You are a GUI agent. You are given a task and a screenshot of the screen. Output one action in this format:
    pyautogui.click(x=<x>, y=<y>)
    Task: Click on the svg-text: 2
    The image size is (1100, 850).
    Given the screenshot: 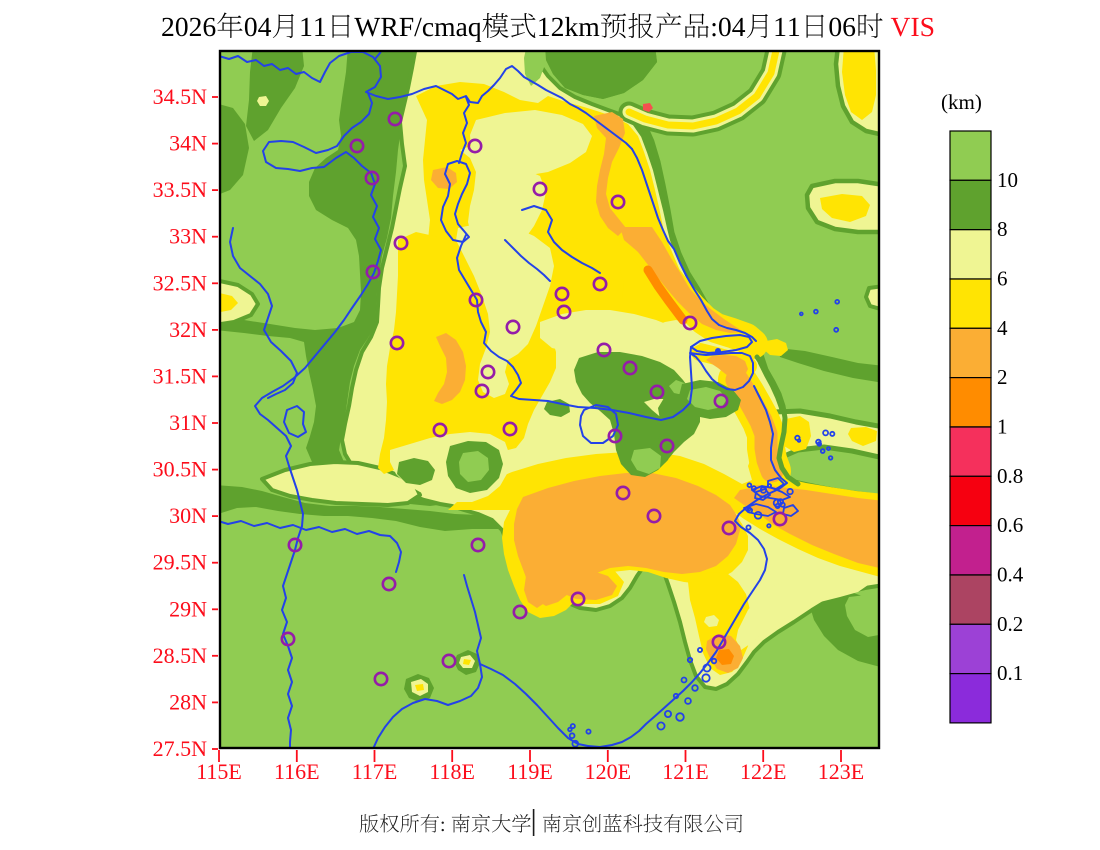 What is the action you would take?
    pyautogui.click(x=1002, y=377)
    